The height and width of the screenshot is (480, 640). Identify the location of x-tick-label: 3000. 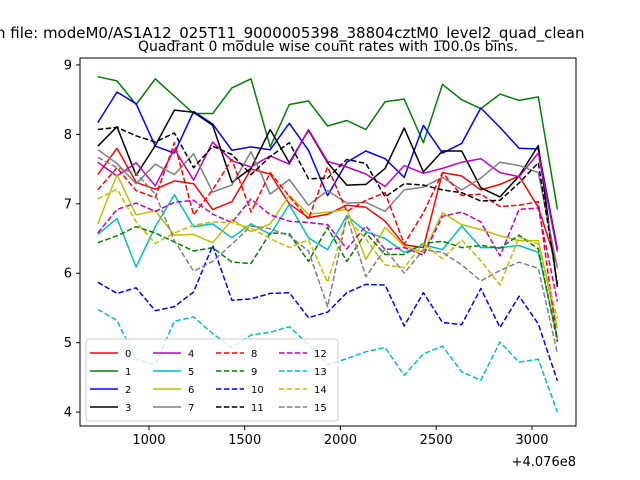
(531, 440).